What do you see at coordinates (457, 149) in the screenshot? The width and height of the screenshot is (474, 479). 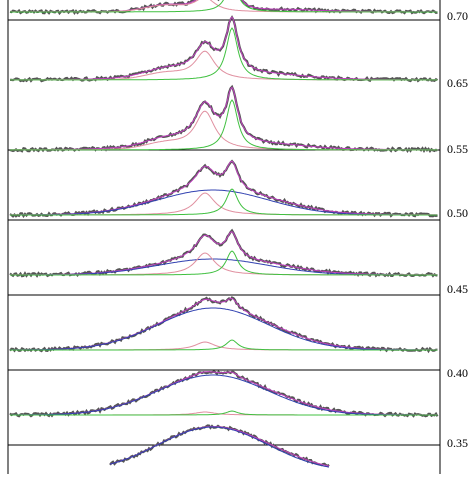 I see `panel-label: 0.55` at bounding box center [457, 149].